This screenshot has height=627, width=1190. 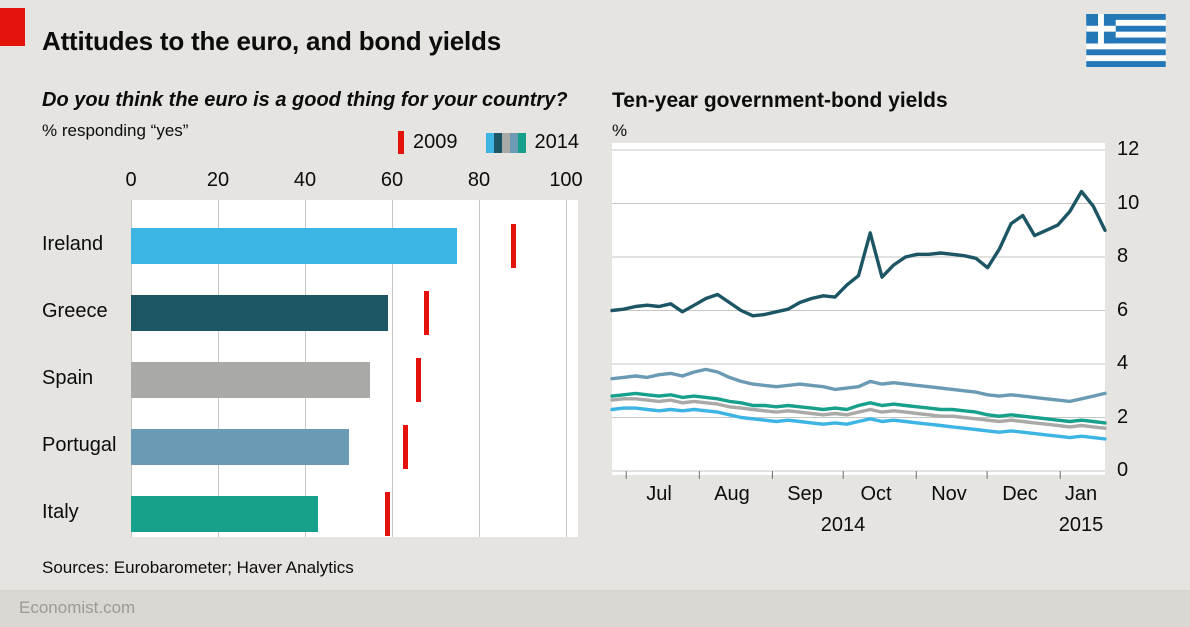 I want to click on tick-2009-italy, so click(x=388, y=514).